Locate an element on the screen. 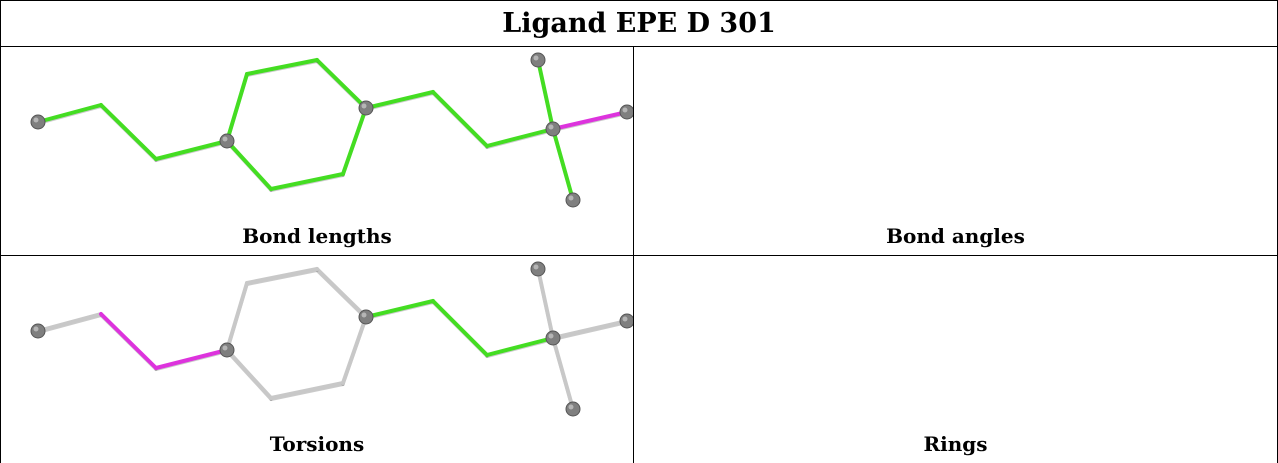 The width and height of the screenshot is (1278, 463). caption-rings: Rings is located at coordinates (955, 444).